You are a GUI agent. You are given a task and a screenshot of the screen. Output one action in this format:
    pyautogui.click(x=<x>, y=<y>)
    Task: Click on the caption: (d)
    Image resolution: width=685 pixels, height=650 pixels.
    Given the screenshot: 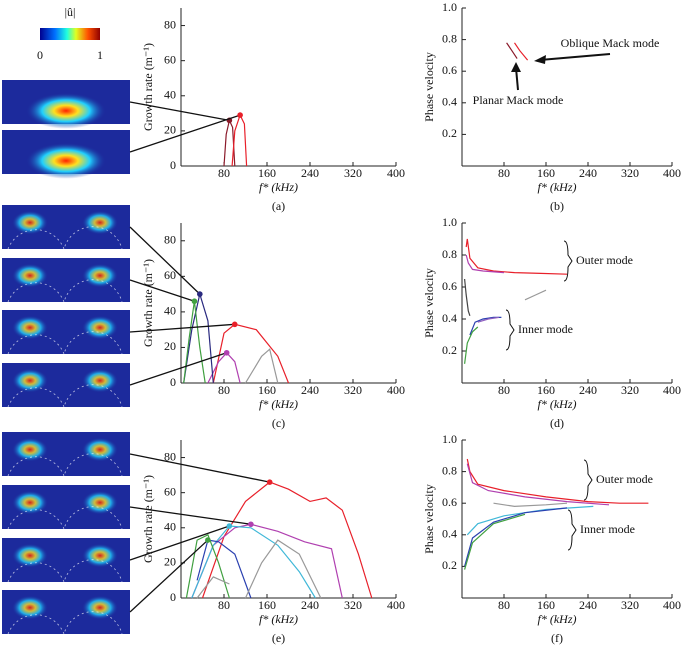 What is the action you would take?
    pyautogui.click(x=557, y=423)
    